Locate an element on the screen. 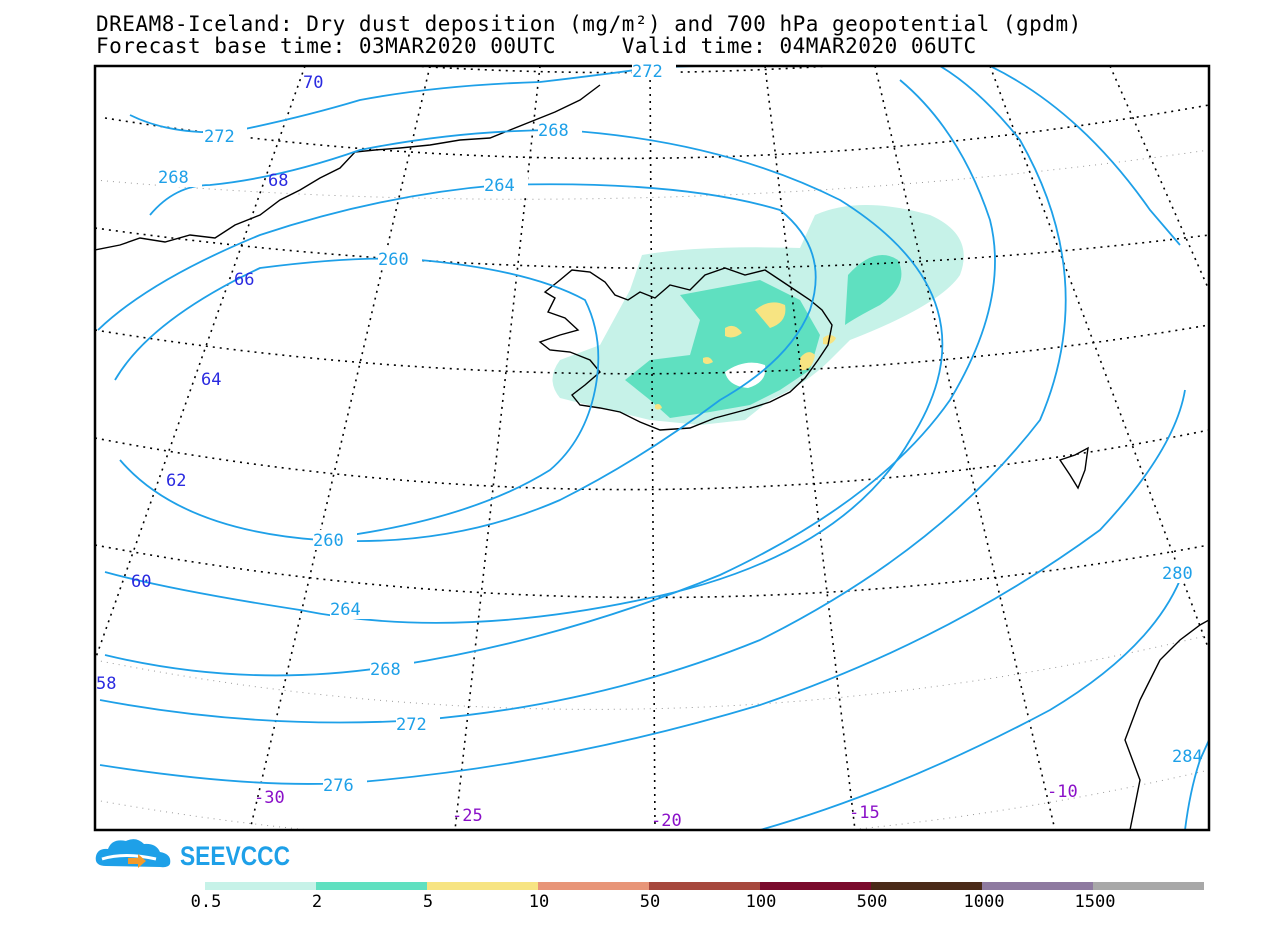 The height and width of the screenshot is (925, 1271). legend-tick: 2 is located at coordinates (317, 902).